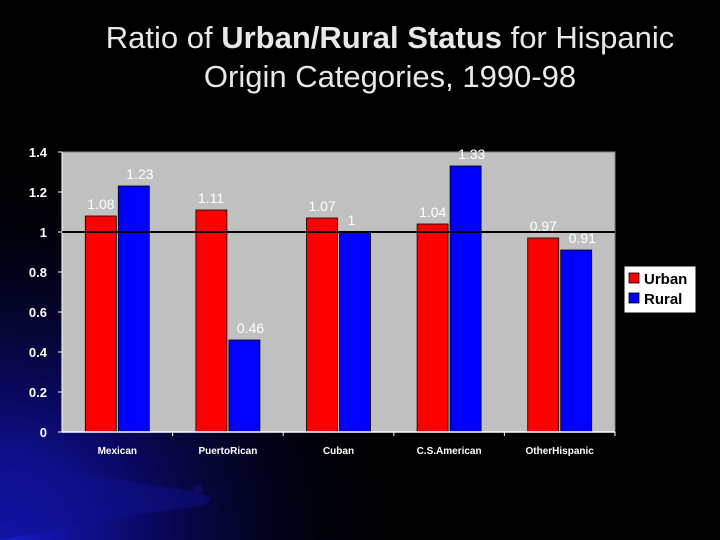 This screenshot has height=540, width=720. Describe the element at coordinates (560, 451) in the screenshot. I see `x-tick-label: OtherHispanic` at that location.